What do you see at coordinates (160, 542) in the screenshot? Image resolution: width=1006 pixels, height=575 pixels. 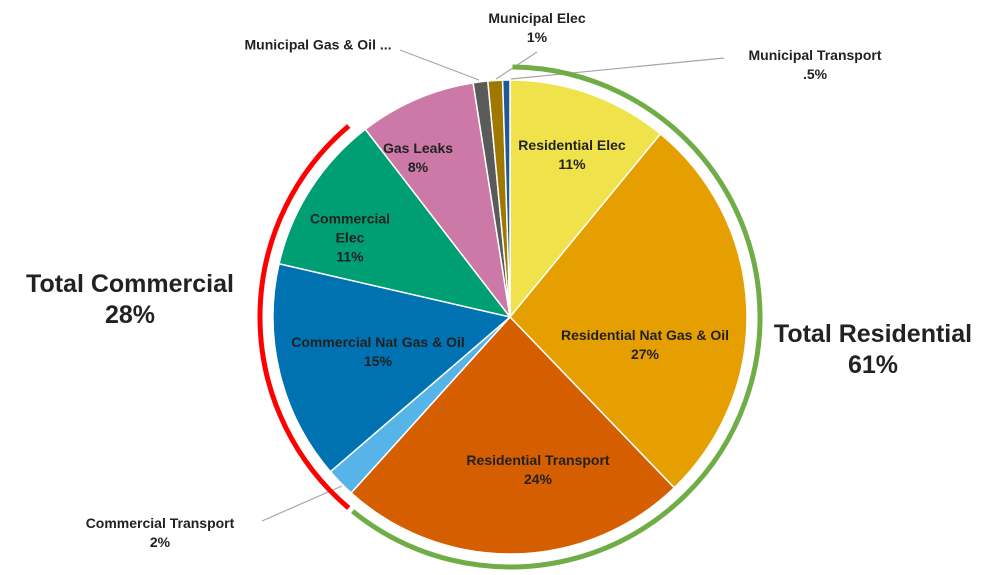 I see `slice-value: 2%` at bounding box center [160, 542].